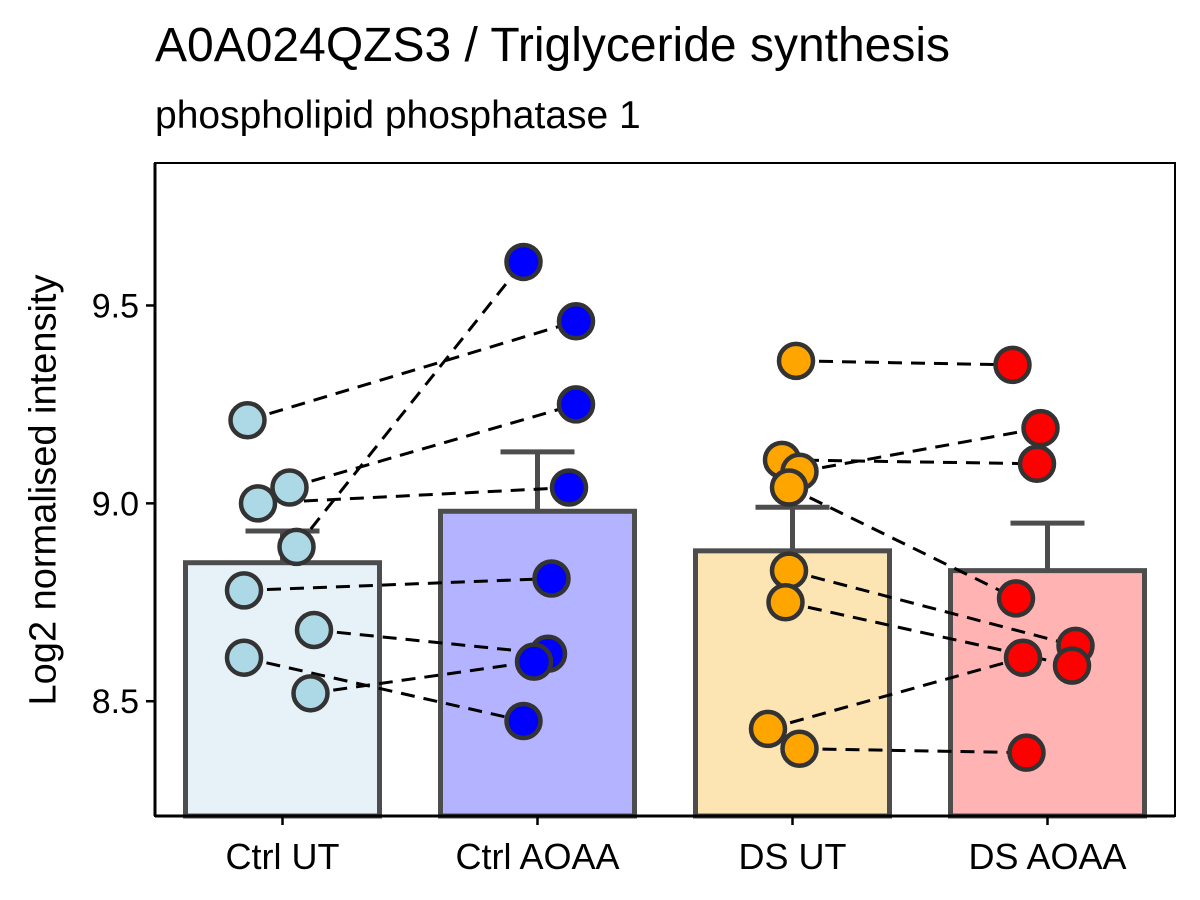  What do you see at coordinates (665, 510) in the screenshot?
I see `error-bars-layer` at bounding box center [665, 510].